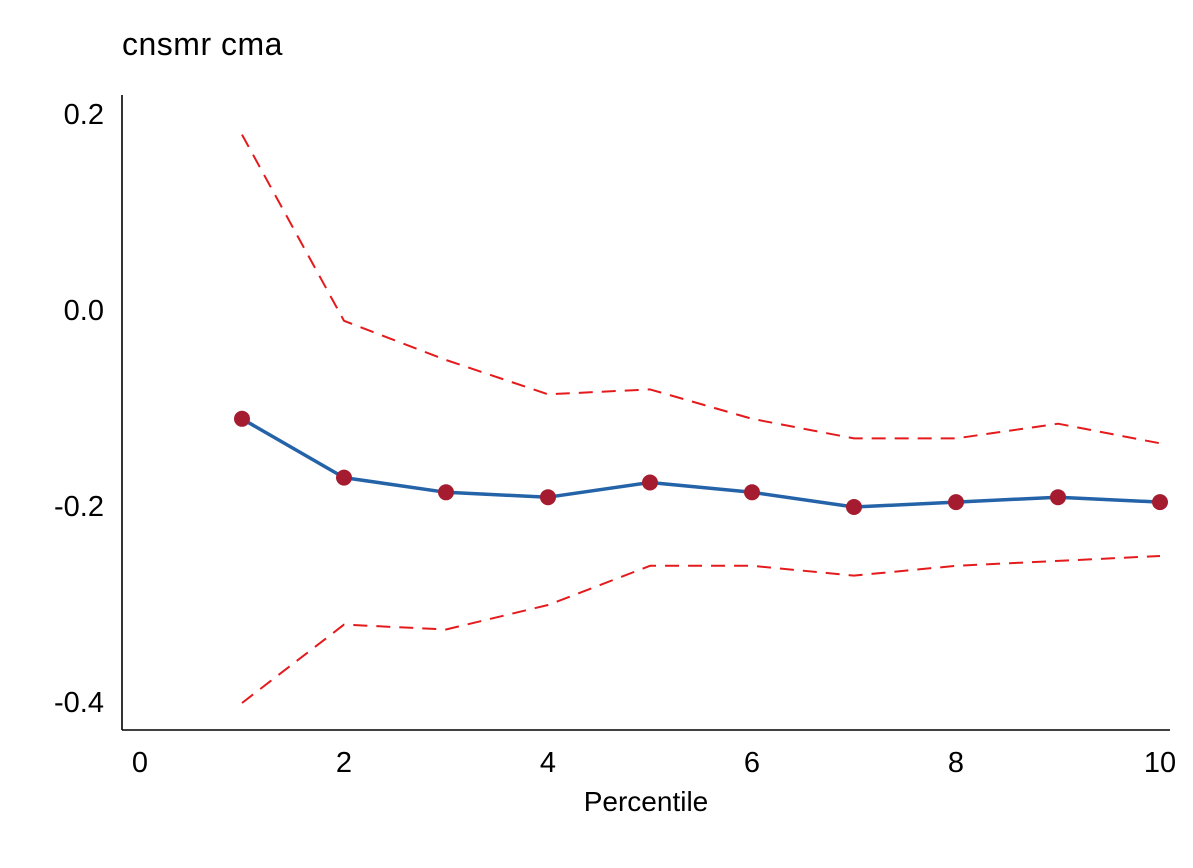 The height and width of the screenshot is (868, 1193). I want to click on x-tick-label: 4, so click(548, 763).